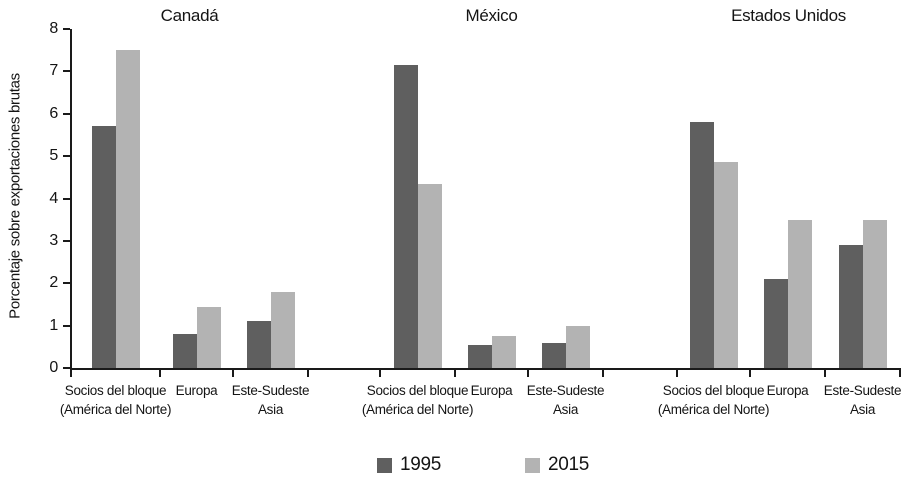  What do you see at coordinates (53, 367) in the screenshot?
I see `y-tick-label: 0` at bounding box center [53, 367].